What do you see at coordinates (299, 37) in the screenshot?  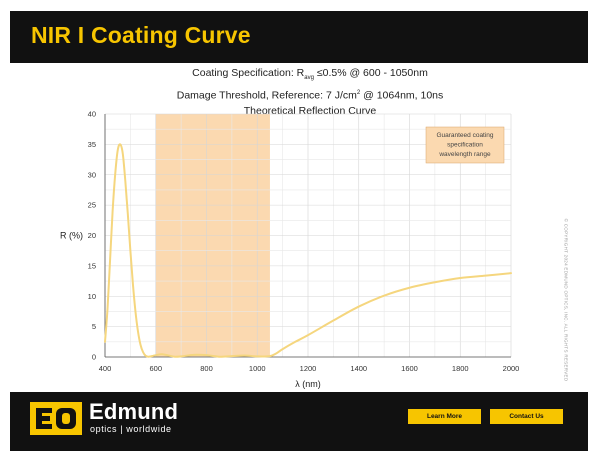 I see `title-bar: NIR I Coating Curve` at bounding box center [299, 37].